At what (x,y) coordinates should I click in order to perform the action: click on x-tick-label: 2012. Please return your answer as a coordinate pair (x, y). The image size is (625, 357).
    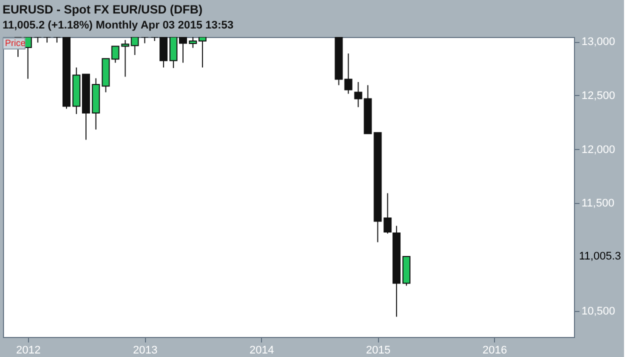
    Looking at the image, I should click on (28, 350).